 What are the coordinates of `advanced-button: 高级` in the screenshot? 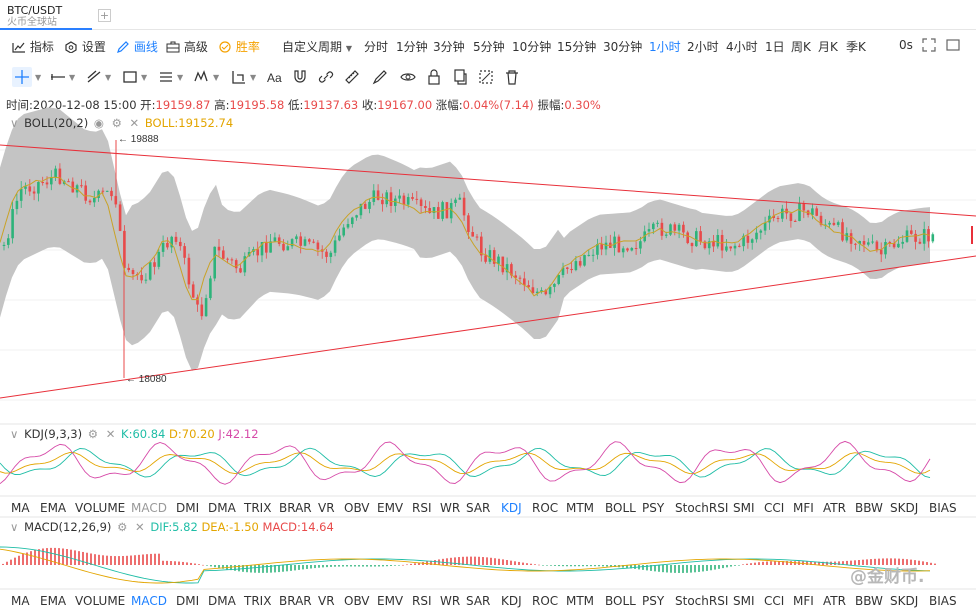 It's located at (187, 46).